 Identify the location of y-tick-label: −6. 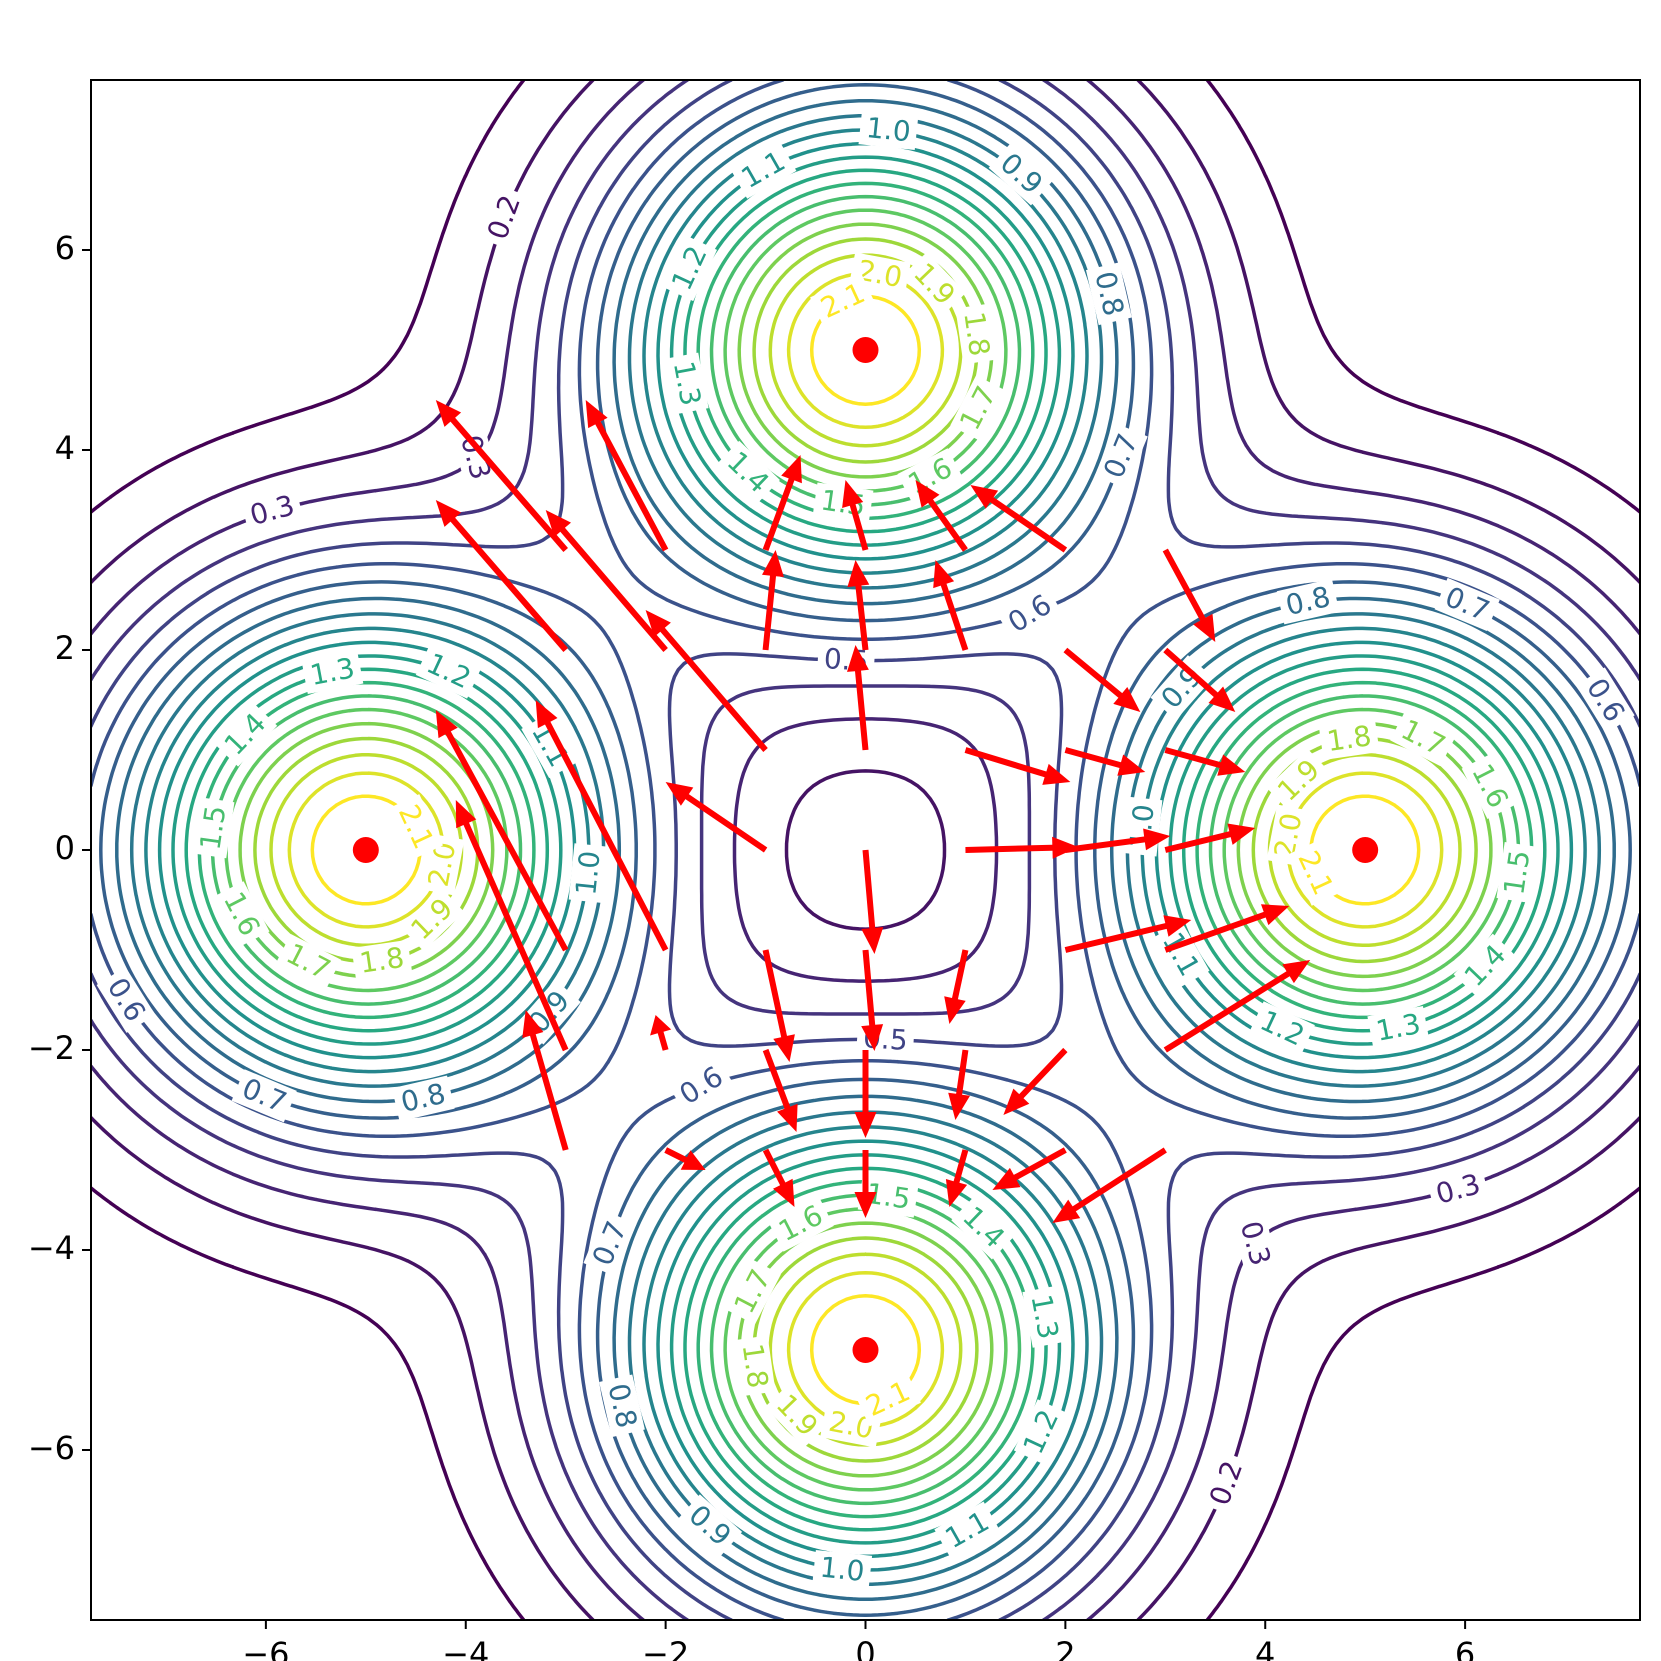
(51, 1448).